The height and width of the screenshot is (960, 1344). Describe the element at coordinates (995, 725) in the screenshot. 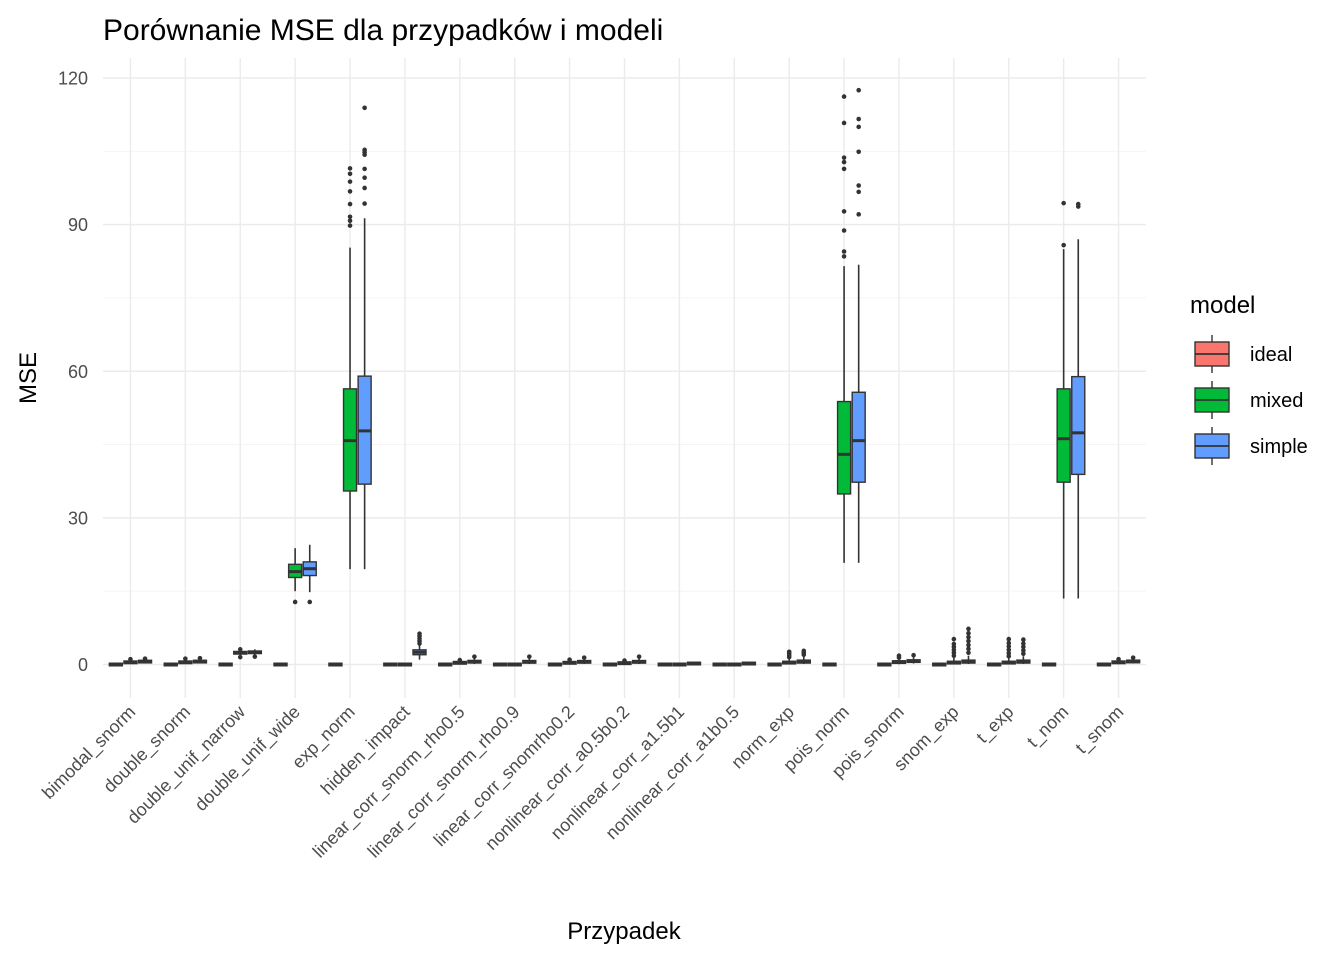

I see `x-tick-label: t_exp` at that location.